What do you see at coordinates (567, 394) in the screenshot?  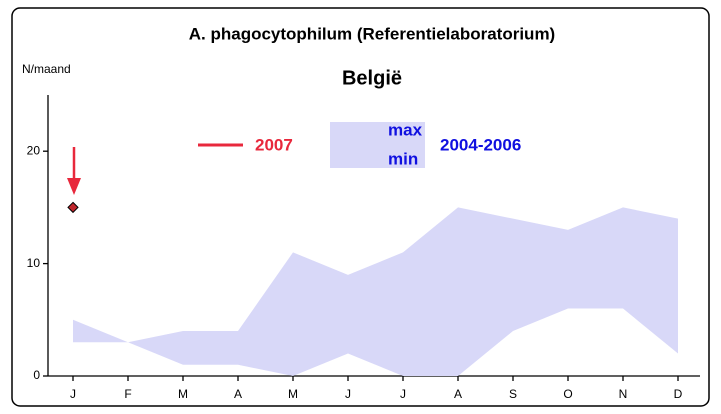 I see `x-tick-label: O` at bounding box center [567, 394].